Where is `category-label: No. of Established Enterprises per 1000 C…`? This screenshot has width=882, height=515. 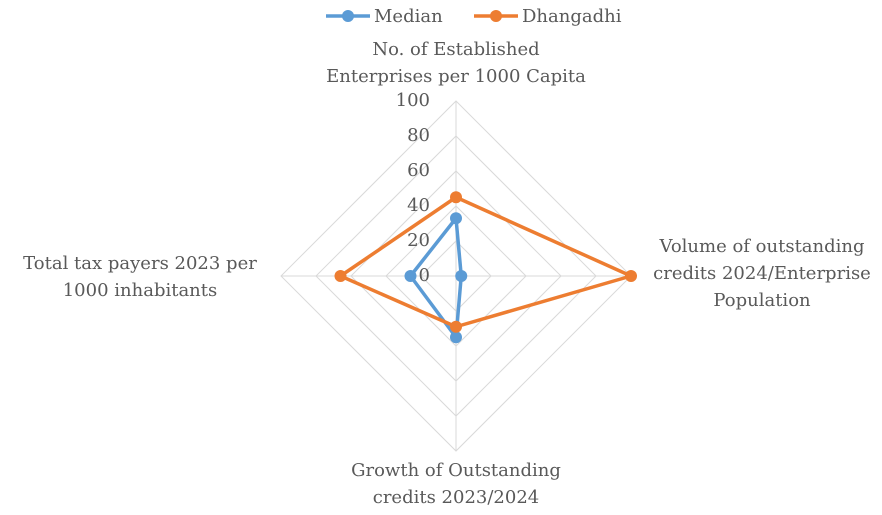
category-label: No. of Established Enterprises per 1000 C… is located at coordinates (456, 63).